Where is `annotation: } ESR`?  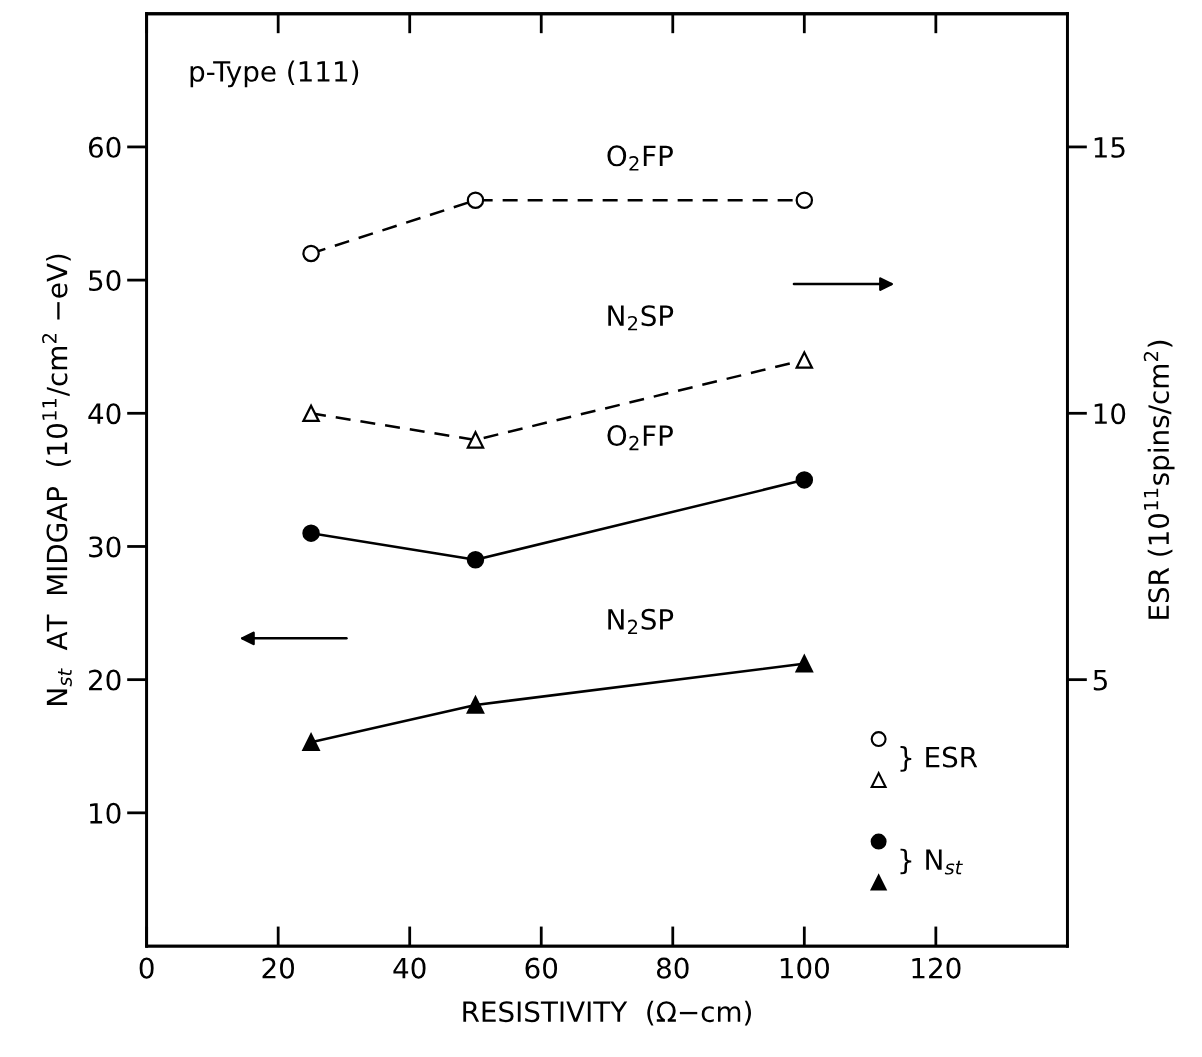
annotation: } ESR is located at coordinates (939, 759).